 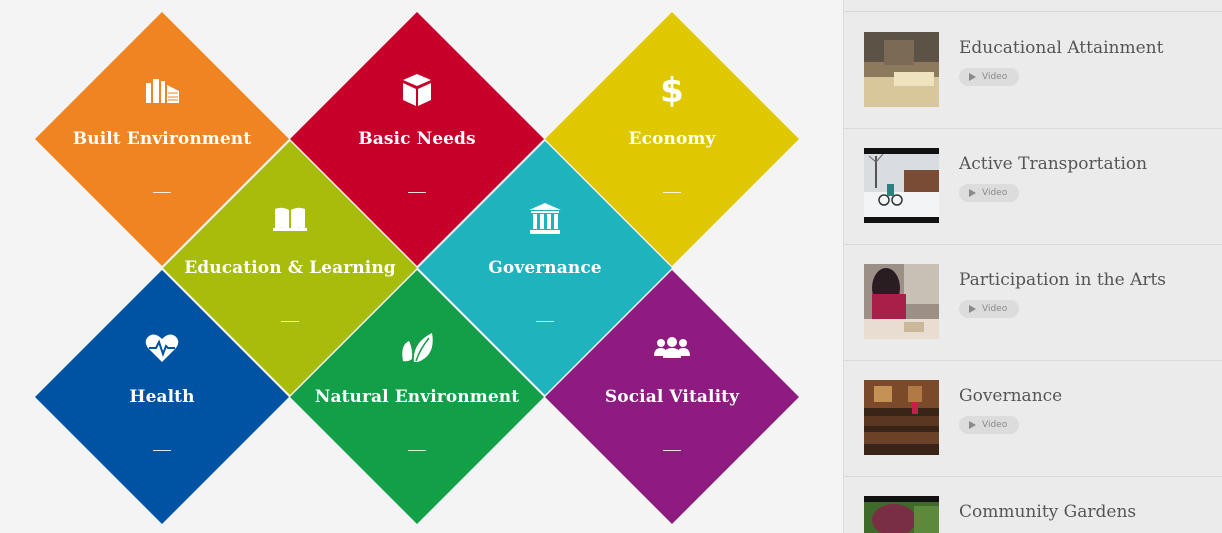 I want to click on tile-label: Social Vitality, so click(x=672, y=397).